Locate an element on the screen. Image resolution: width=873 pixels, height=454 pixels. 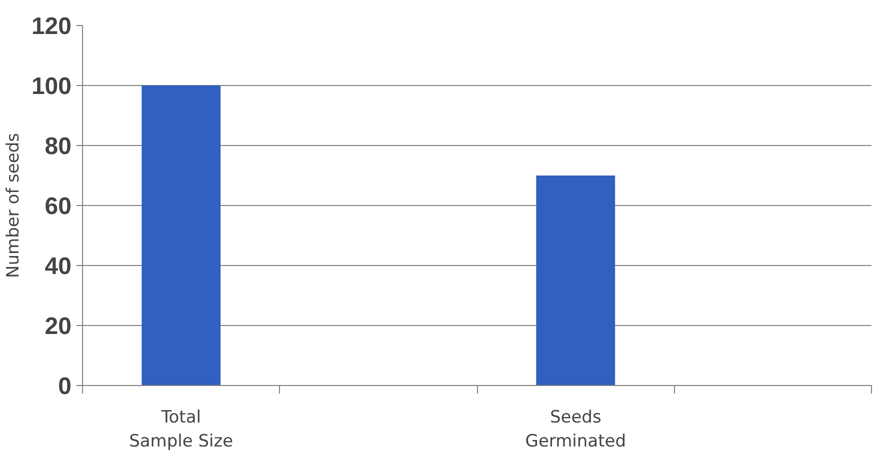
x-tick-label: Total Sample Size is located at coordinates (181, 430).